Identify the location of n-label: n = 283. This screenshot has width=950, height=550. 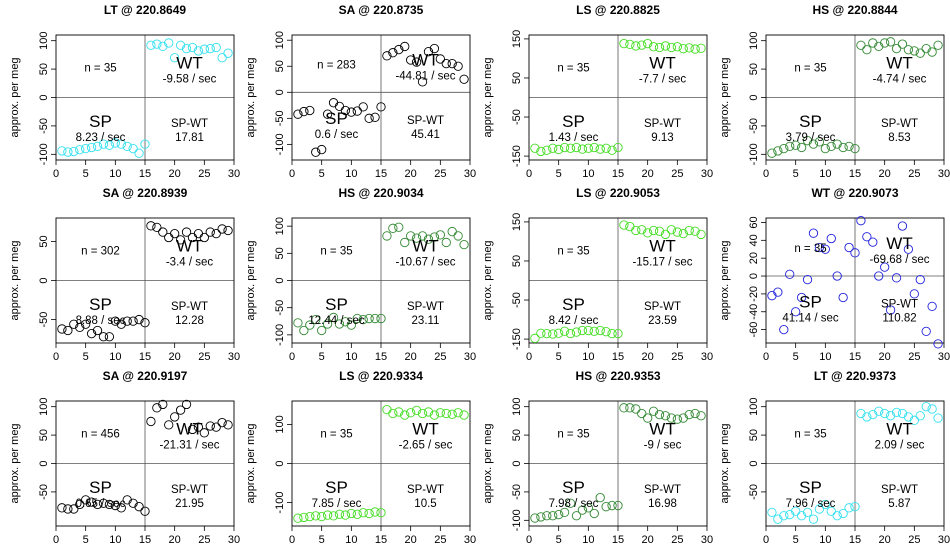
(336, 66).